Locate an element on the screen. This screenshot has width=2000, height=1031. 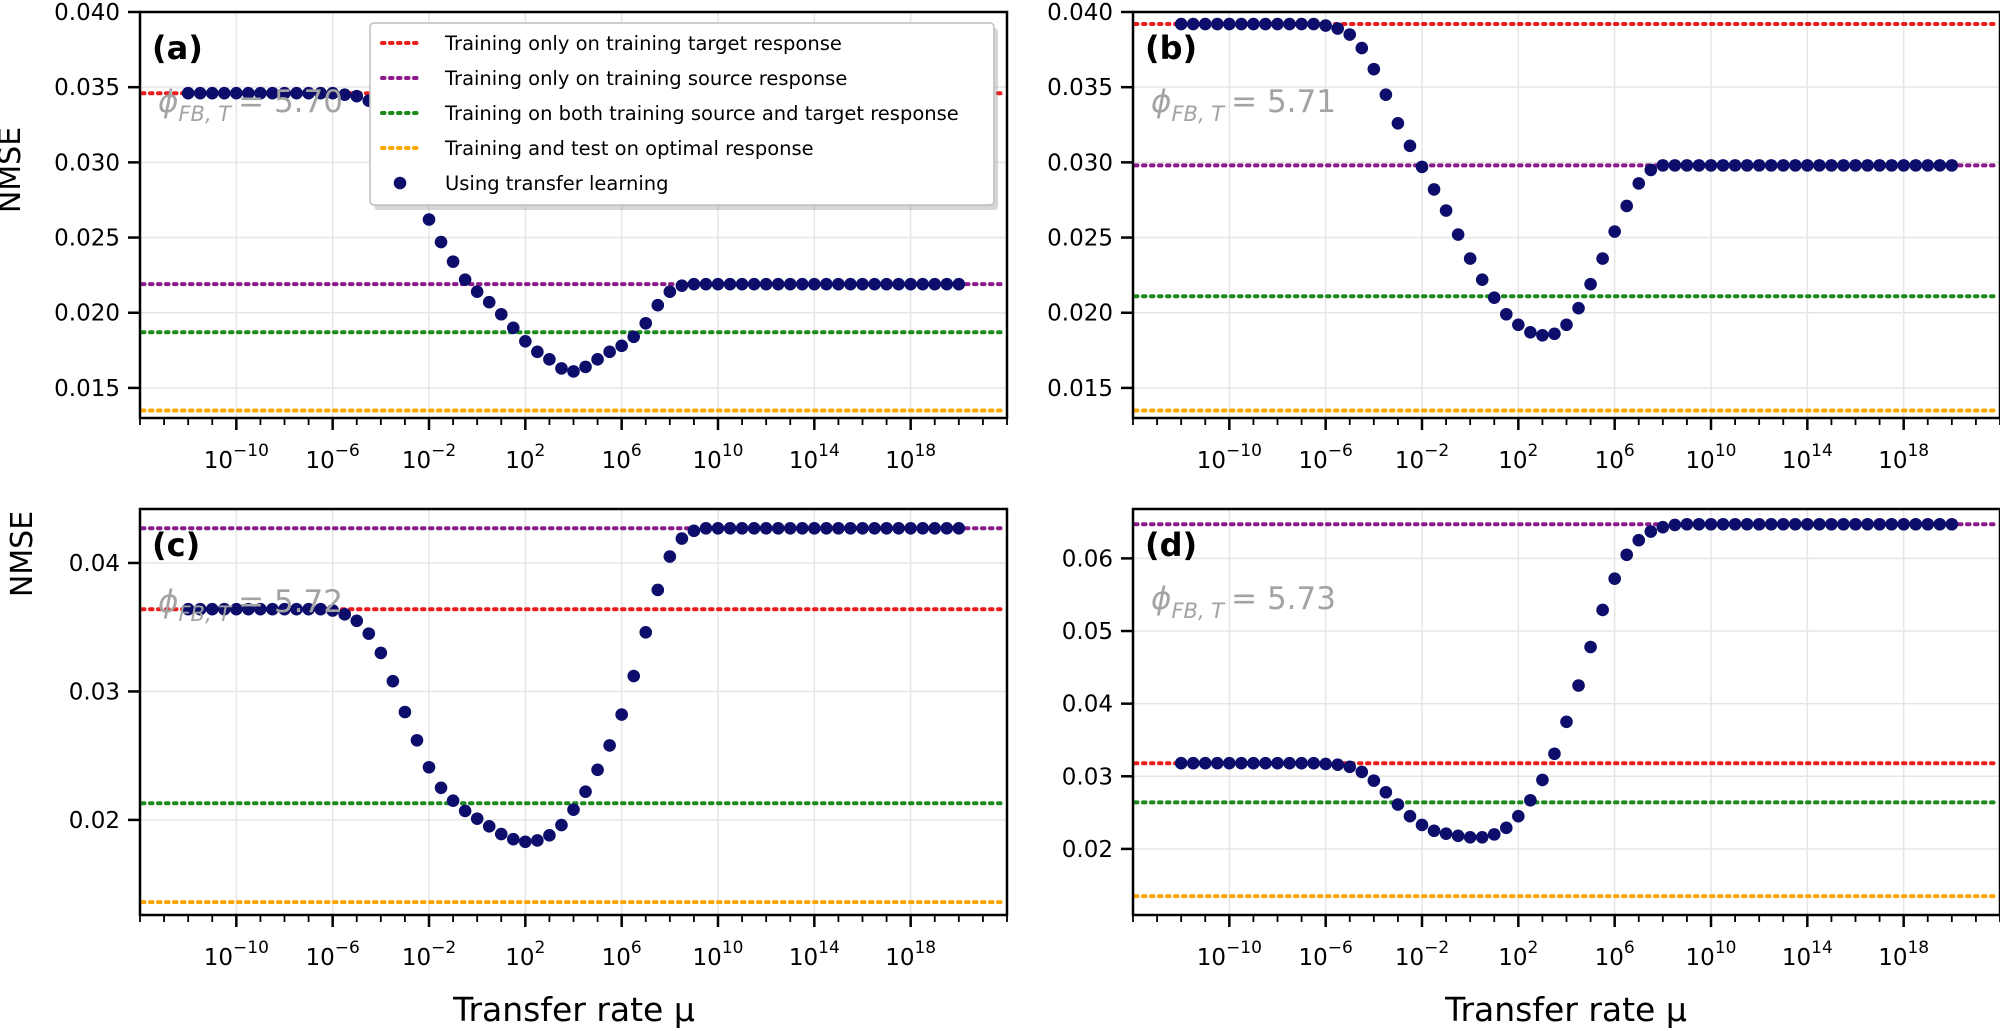
xlabel-right: Transfer rate μ is located at coordinates (1565, 1009).